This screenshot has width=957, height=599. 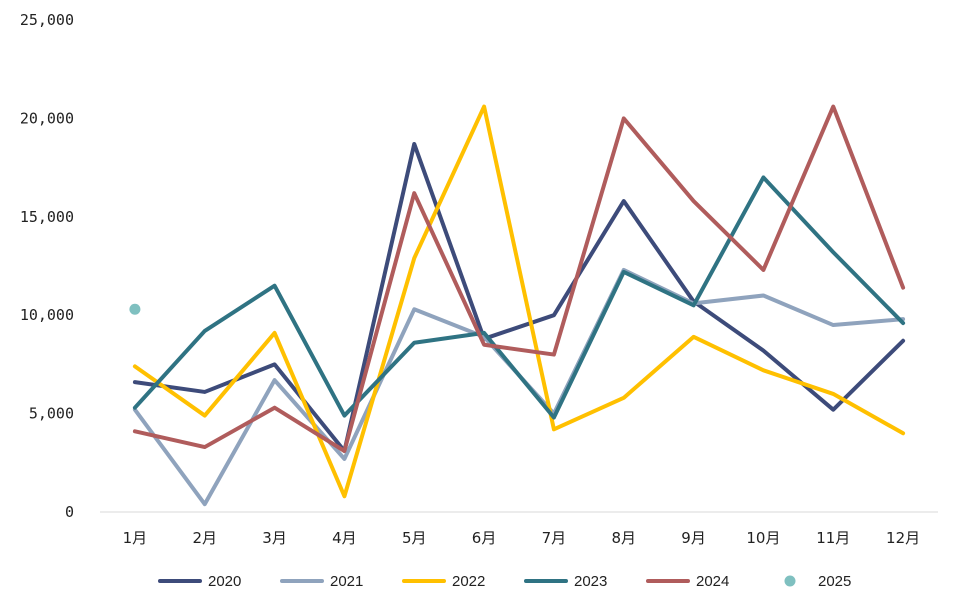 What do you see at coordinates (47, 118) in the screenshot?
I see `y-tick-label: 20,000` at bounding box center [47, 118].